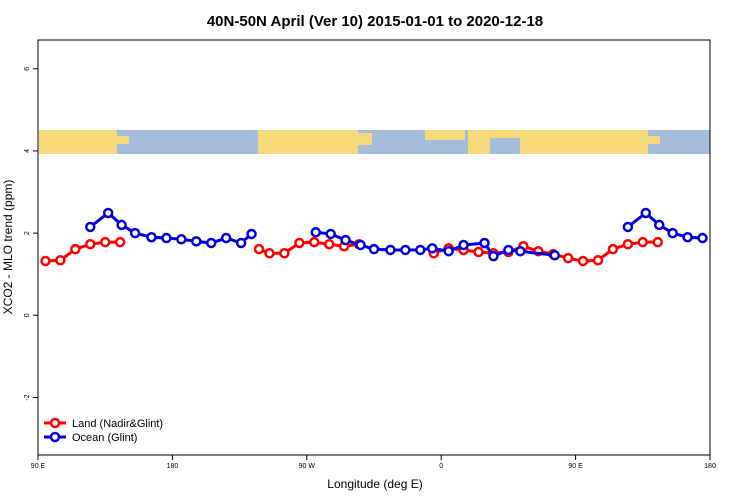  What do you see at coordinates (374, 484) in the screenshot?
I see `x-axis-label: Longitude (deg E)` at bounding box center [374, 484].